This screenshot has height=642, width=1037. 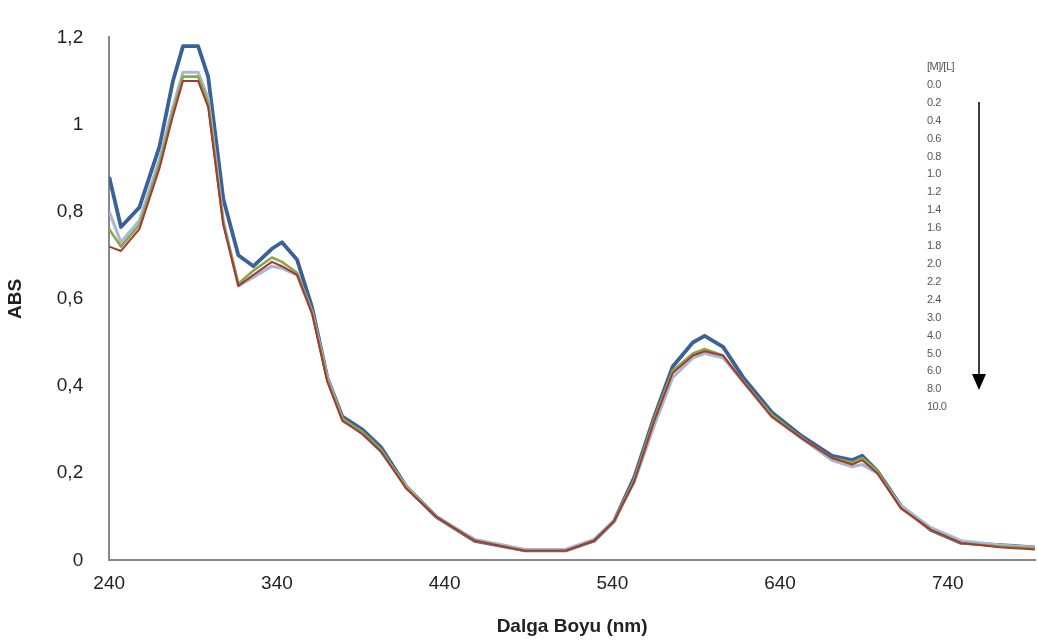 What do you see at coordinates (572, 625) in the screenshot?
I see `x-axis-title: Dalga Boyu (nm)` at bounding box center [572, 625].